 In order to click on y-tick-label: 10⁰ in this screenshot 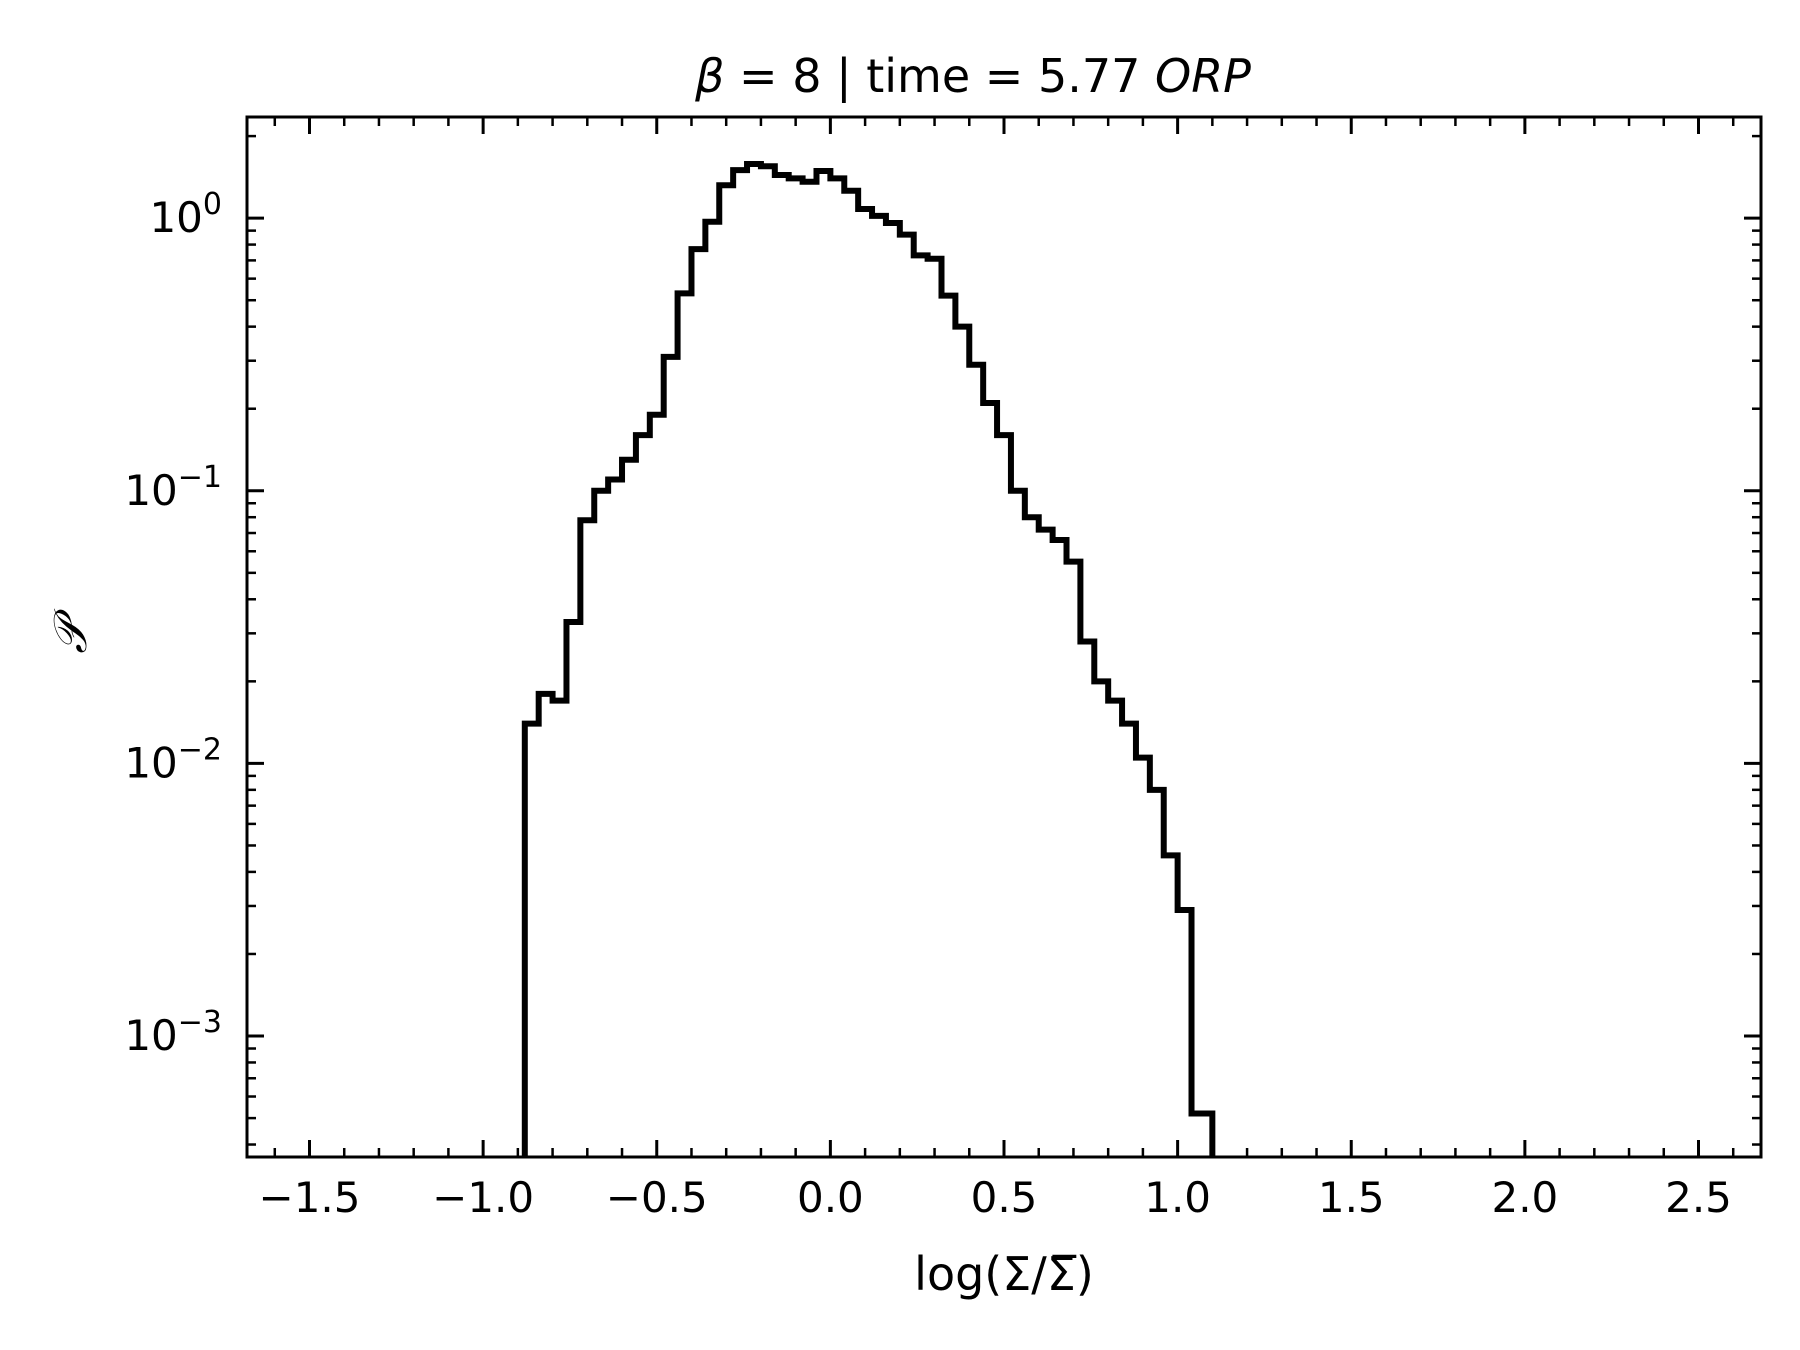, I will do `click(185, 214)`.